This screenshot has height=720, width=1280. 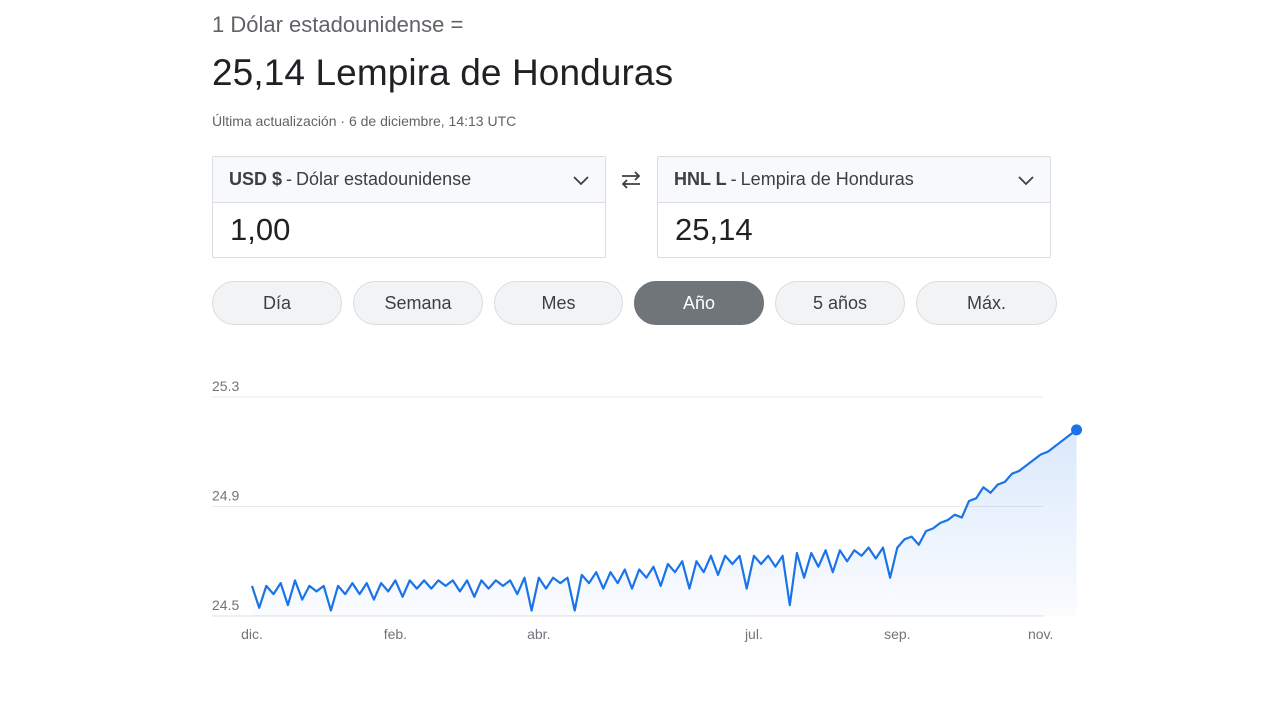 What do you see at coordinates (338, 24) in the screenshot?
I see `conversion-header: 1 Dólar estadounidense =` at bounding box center [338, 24].